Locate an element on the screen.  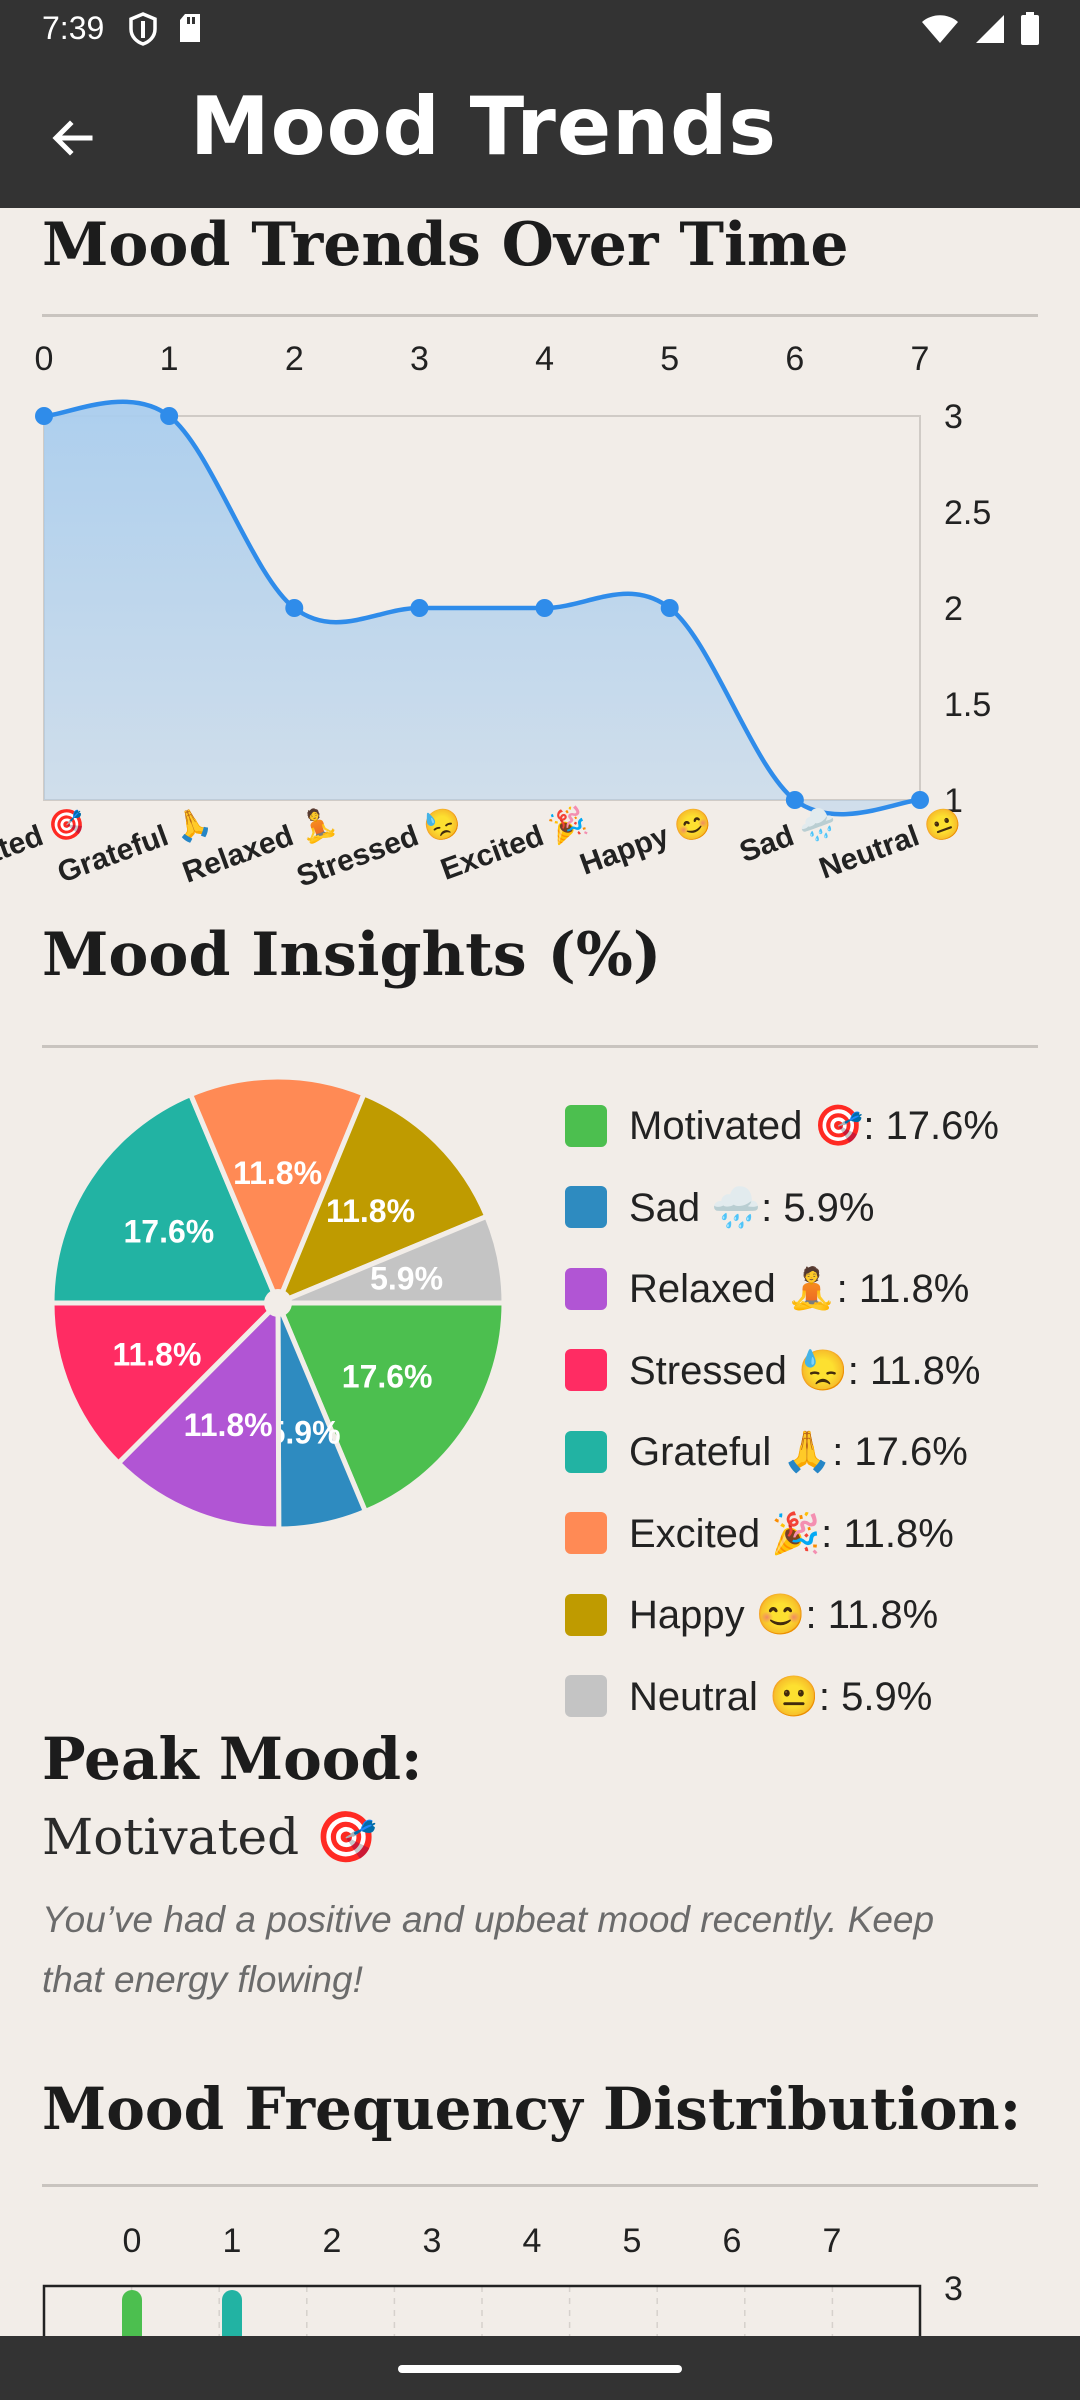
battery-icon is located at coordinates (1030, 28).